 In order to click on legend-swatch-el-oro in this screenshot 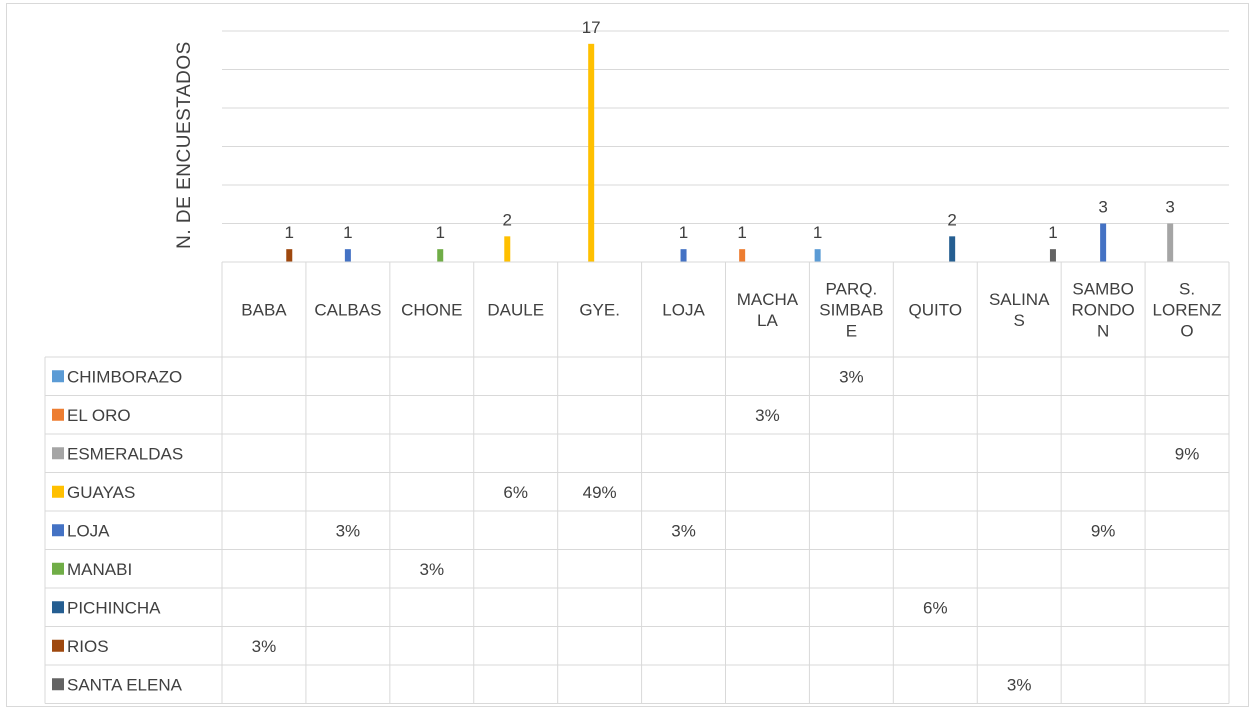, I will do `click(58, 414)`.